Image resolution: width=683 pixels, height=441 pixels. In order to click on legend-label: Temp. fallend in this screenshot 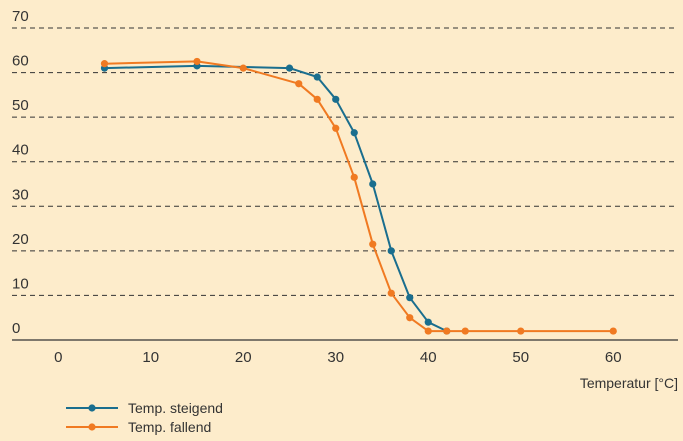, I will do `click(169, 427)`.